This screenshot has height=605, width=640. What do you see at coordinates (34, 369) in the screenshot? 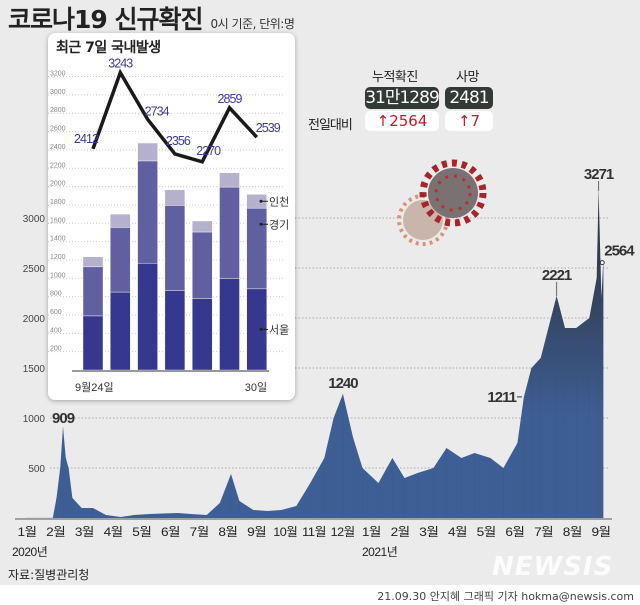
I see `y-tick-label: 1500` at bounding box center [34, 369].